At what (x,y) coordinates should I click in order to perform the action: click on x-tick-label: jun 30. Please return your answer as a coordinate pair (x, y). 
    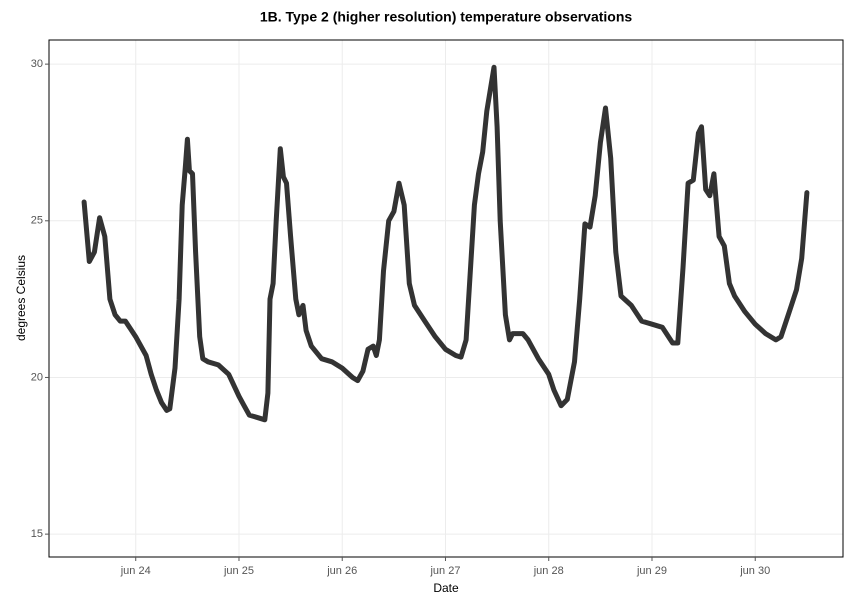
    Looking at the image, I should click on (754, 571).